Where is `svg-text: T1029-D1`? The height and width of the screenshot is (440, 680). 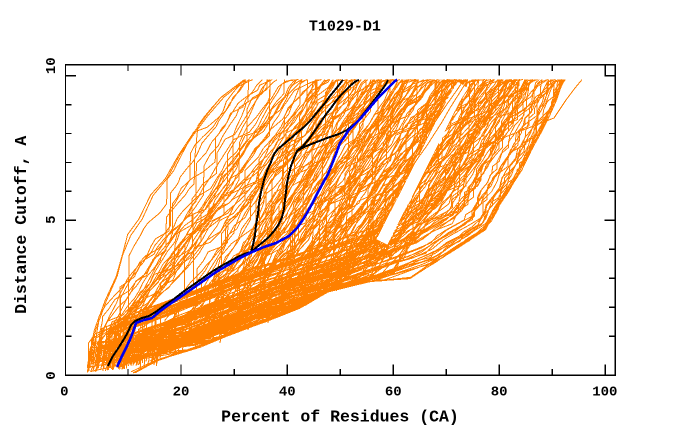
svg-text: T1029-D1 is located at coordinates (345, 27).